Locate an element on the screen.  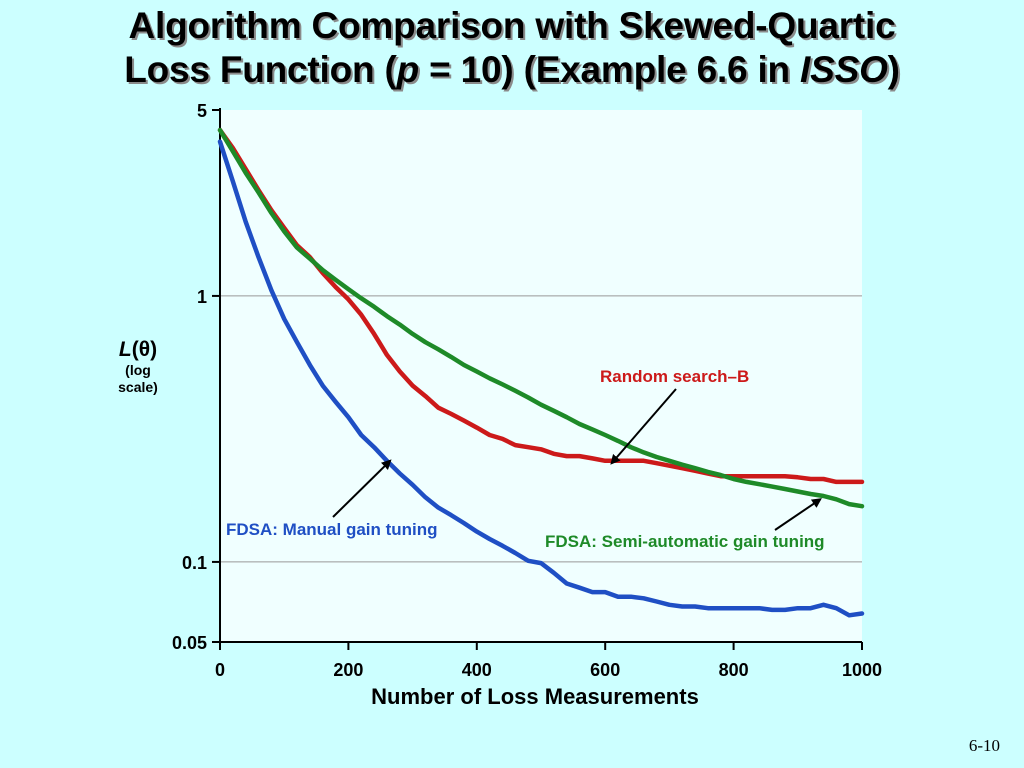
title-part-c: ) is located at coordinates (893, 70).